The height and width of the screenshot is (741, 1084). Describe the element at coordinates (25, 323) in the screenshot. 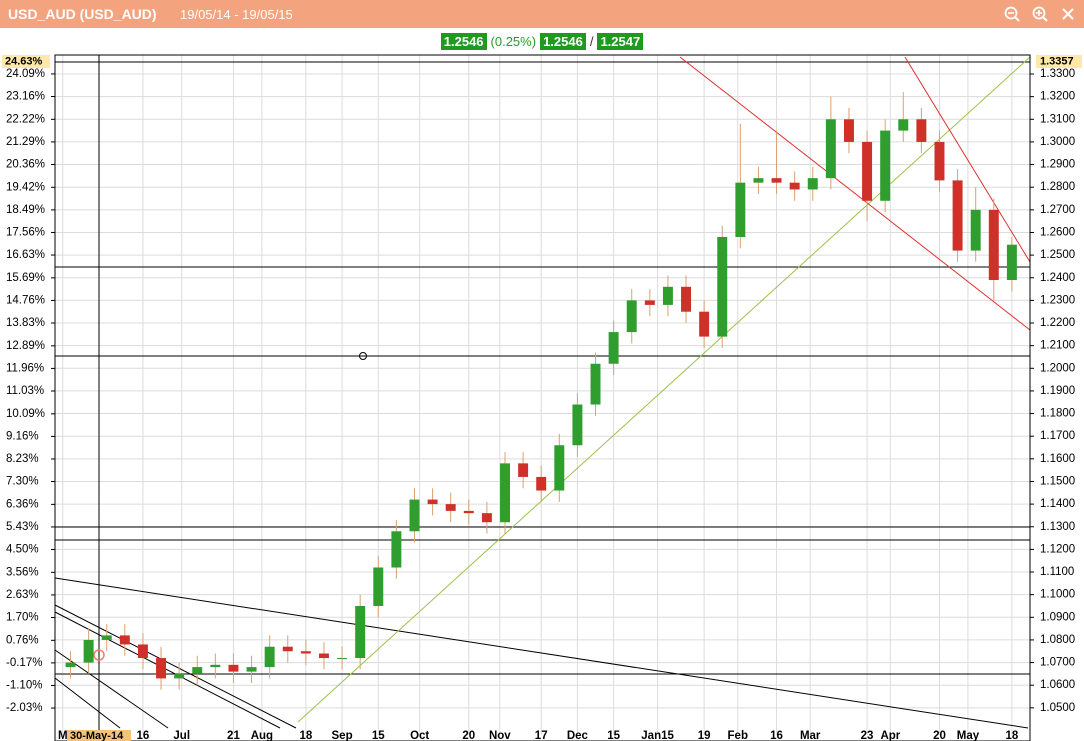

I see `y2-tick-label: 13.83%` at that location.